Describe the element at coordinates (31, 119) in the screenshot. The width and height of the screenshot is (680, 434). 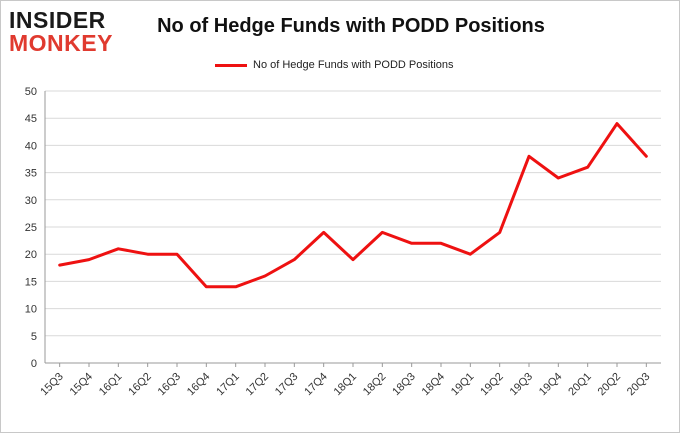
I see `y-tick-label: 45` at that location.